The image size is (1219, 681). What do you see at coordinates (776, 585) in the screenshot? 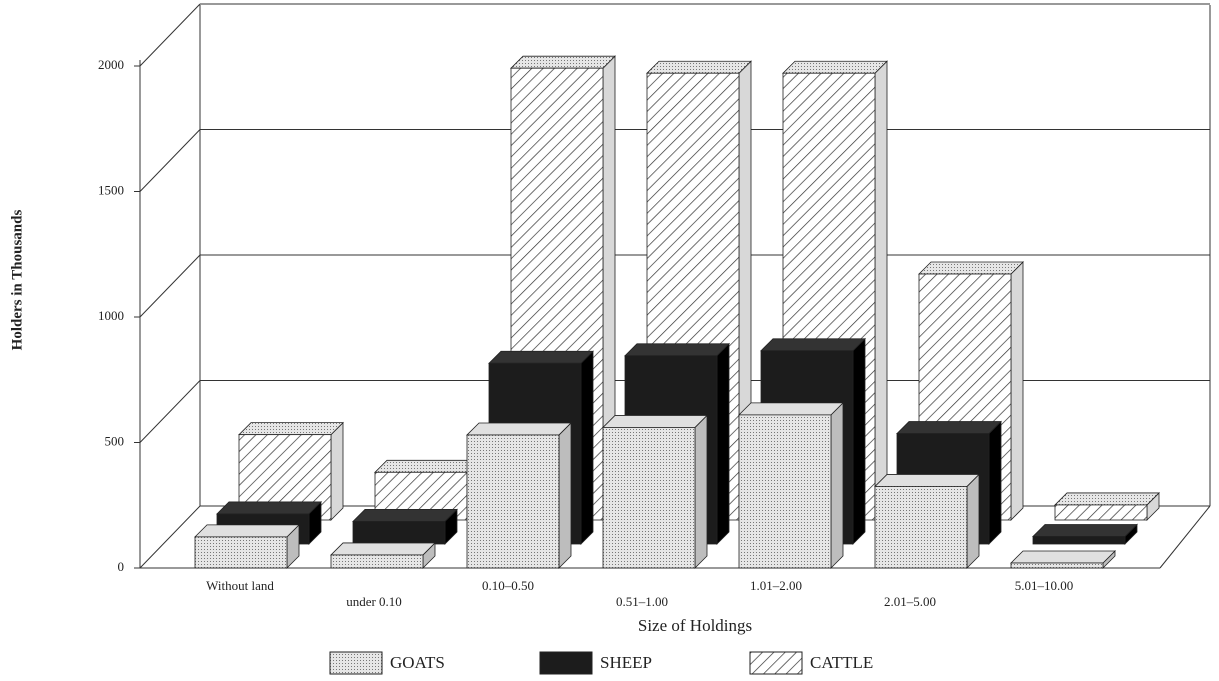
I see `x-tick-label: 1.01–2.00` at bounding box center [776, 585].